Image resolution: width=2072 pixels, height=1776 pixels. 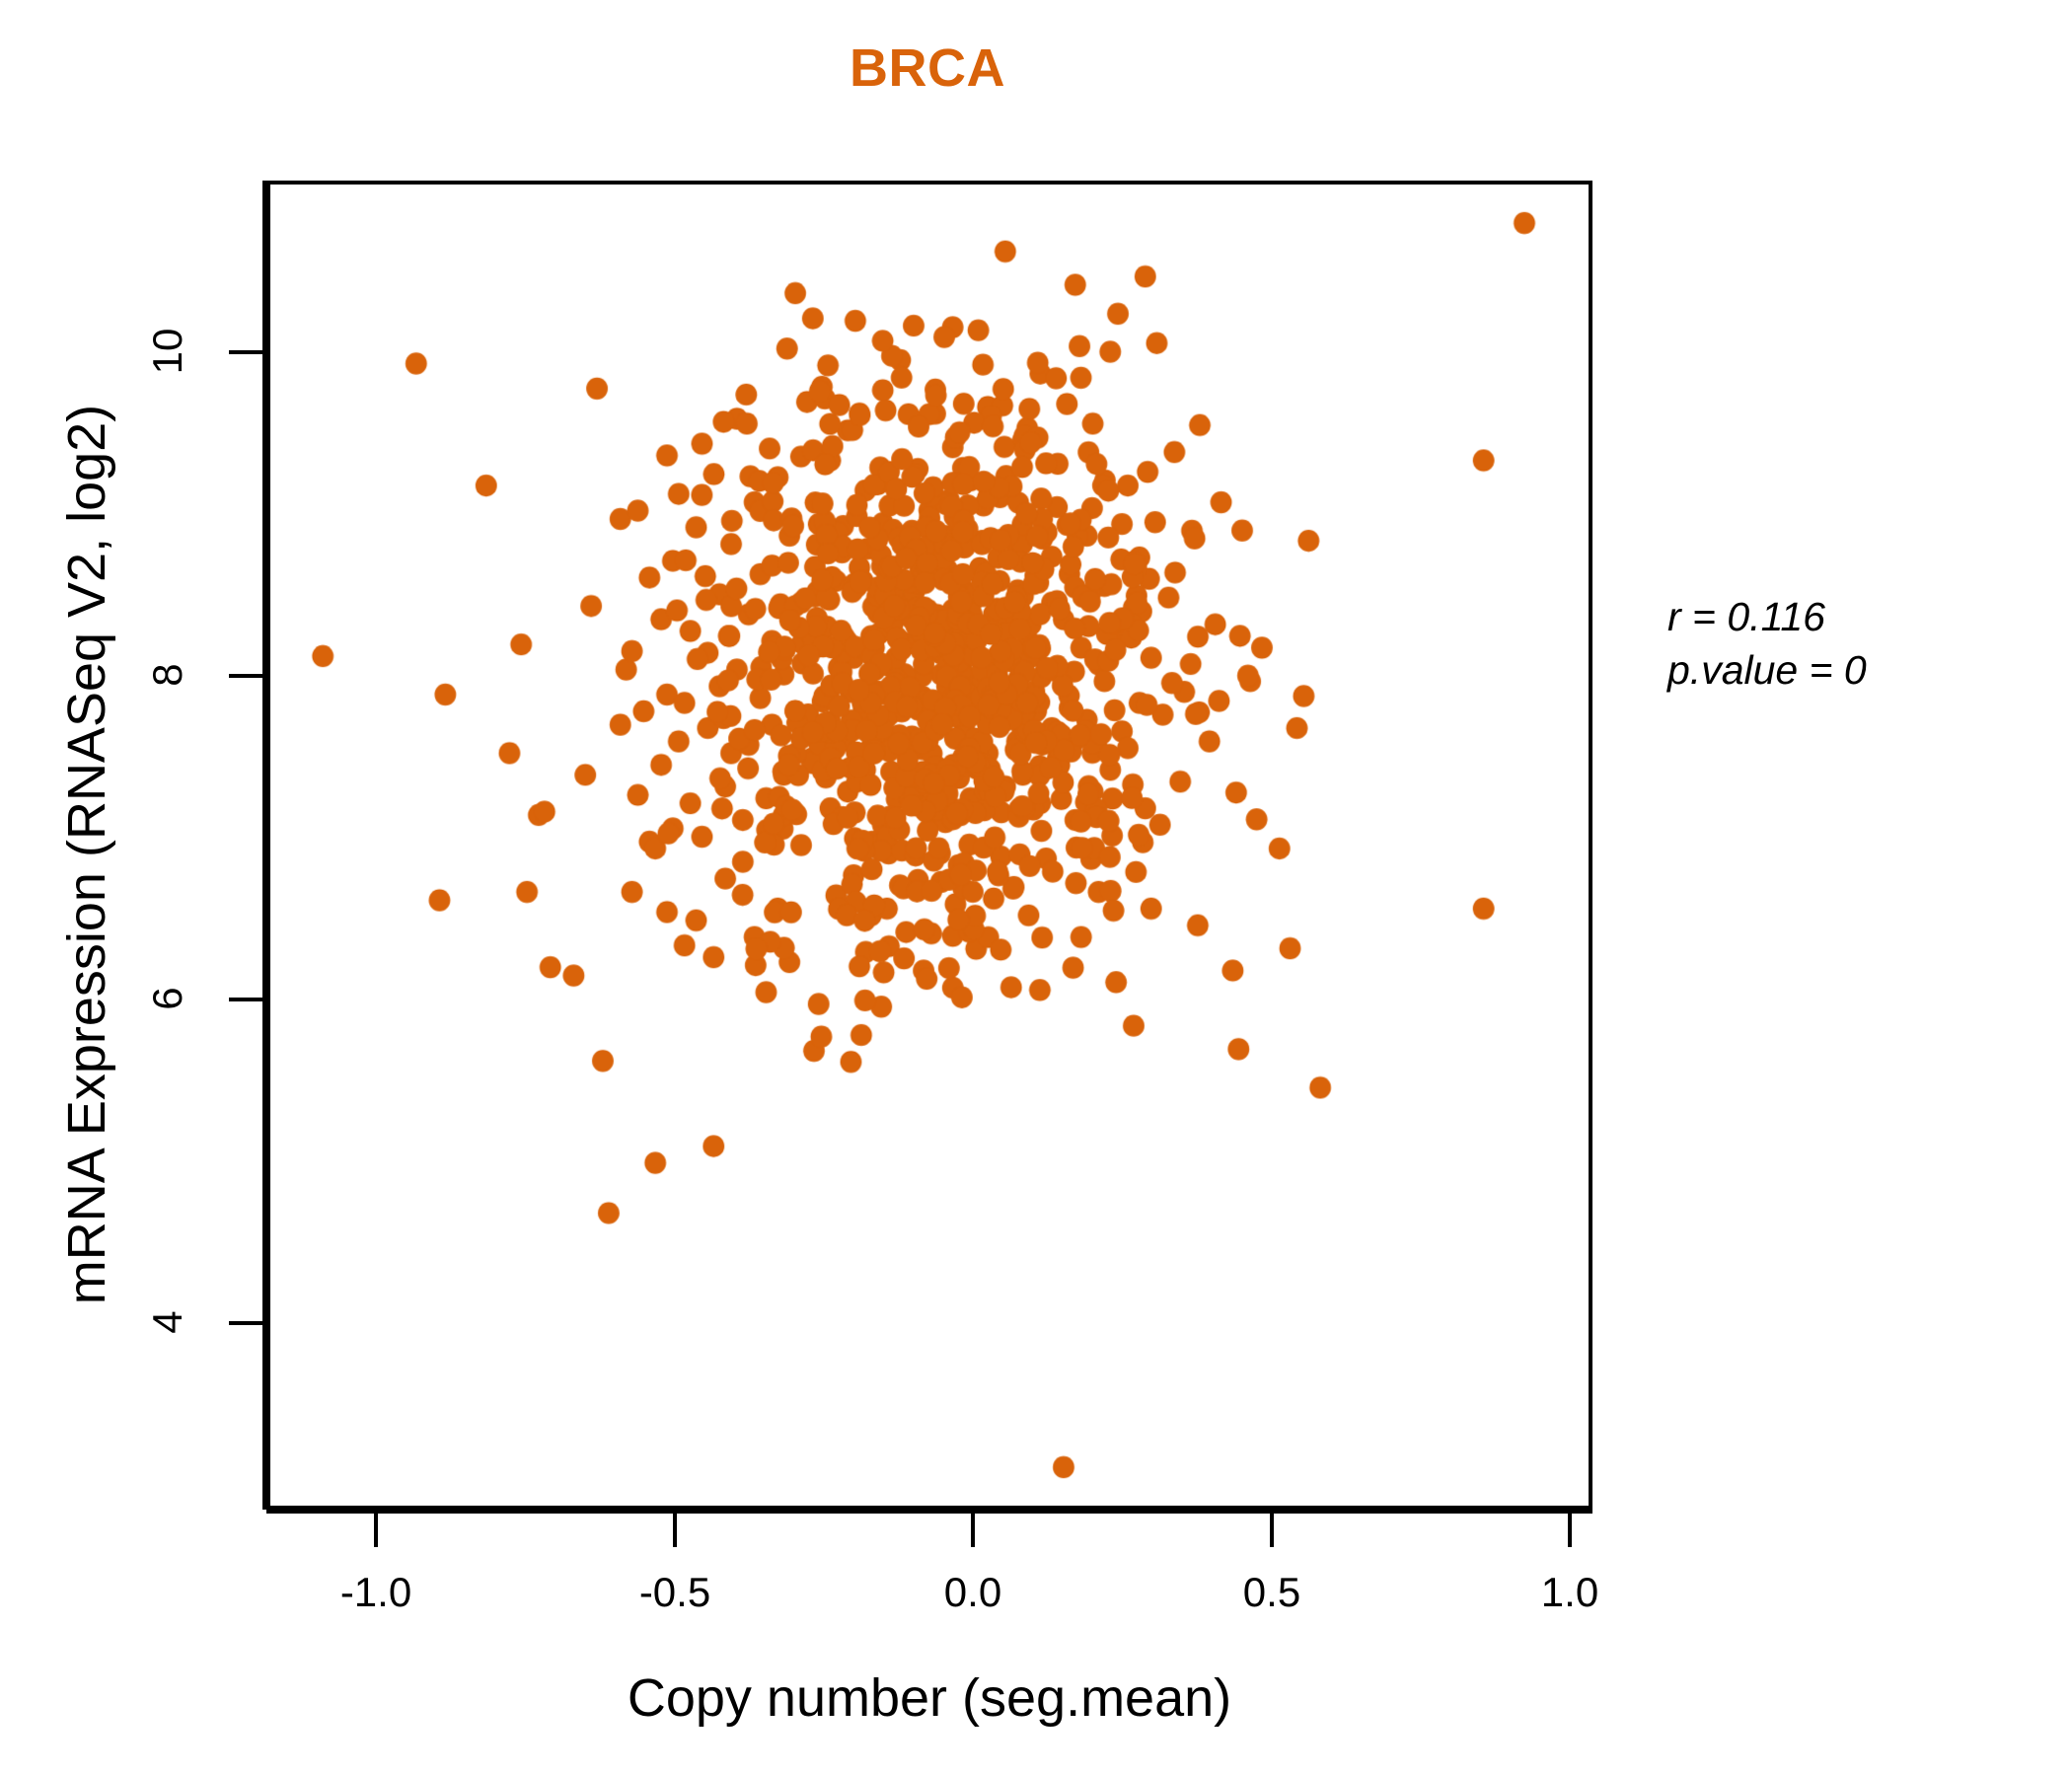 I want to click on x-tick-label: -1.0, so click(x=376, y=1592).